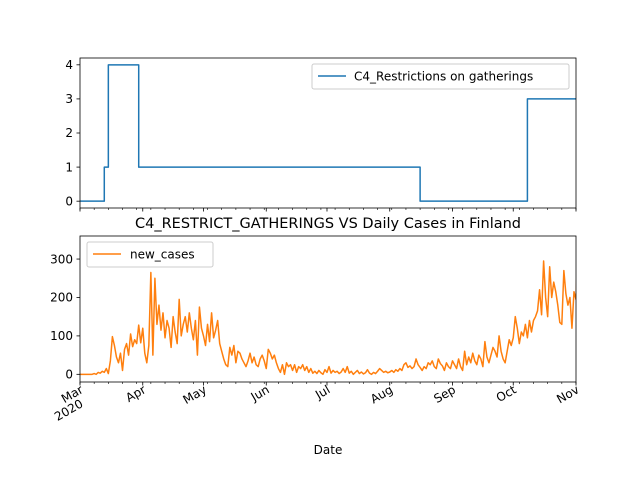 Image resolution: width=640 pixels, height=480 pixels. I want to click on top-y-tick-label: 2, so click(69, 133).